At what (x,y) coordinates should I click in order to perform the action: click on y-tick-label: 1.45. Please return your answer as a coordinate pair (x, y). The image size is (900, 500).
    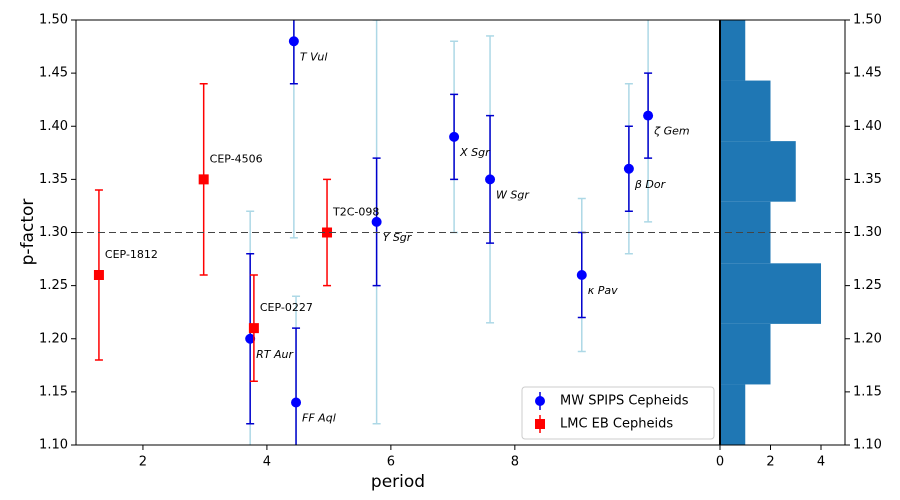
    Looking at the image, I should click on (53, 73).